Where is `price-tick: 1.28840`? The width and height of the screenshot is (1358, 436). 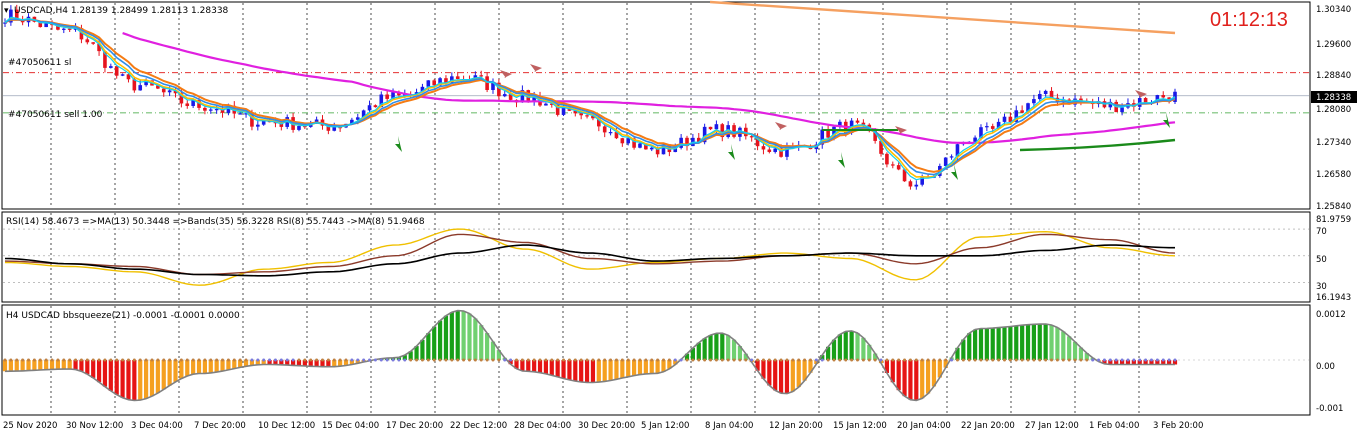 price-tick: 1.28840 is located at coordinates (1333, 76).